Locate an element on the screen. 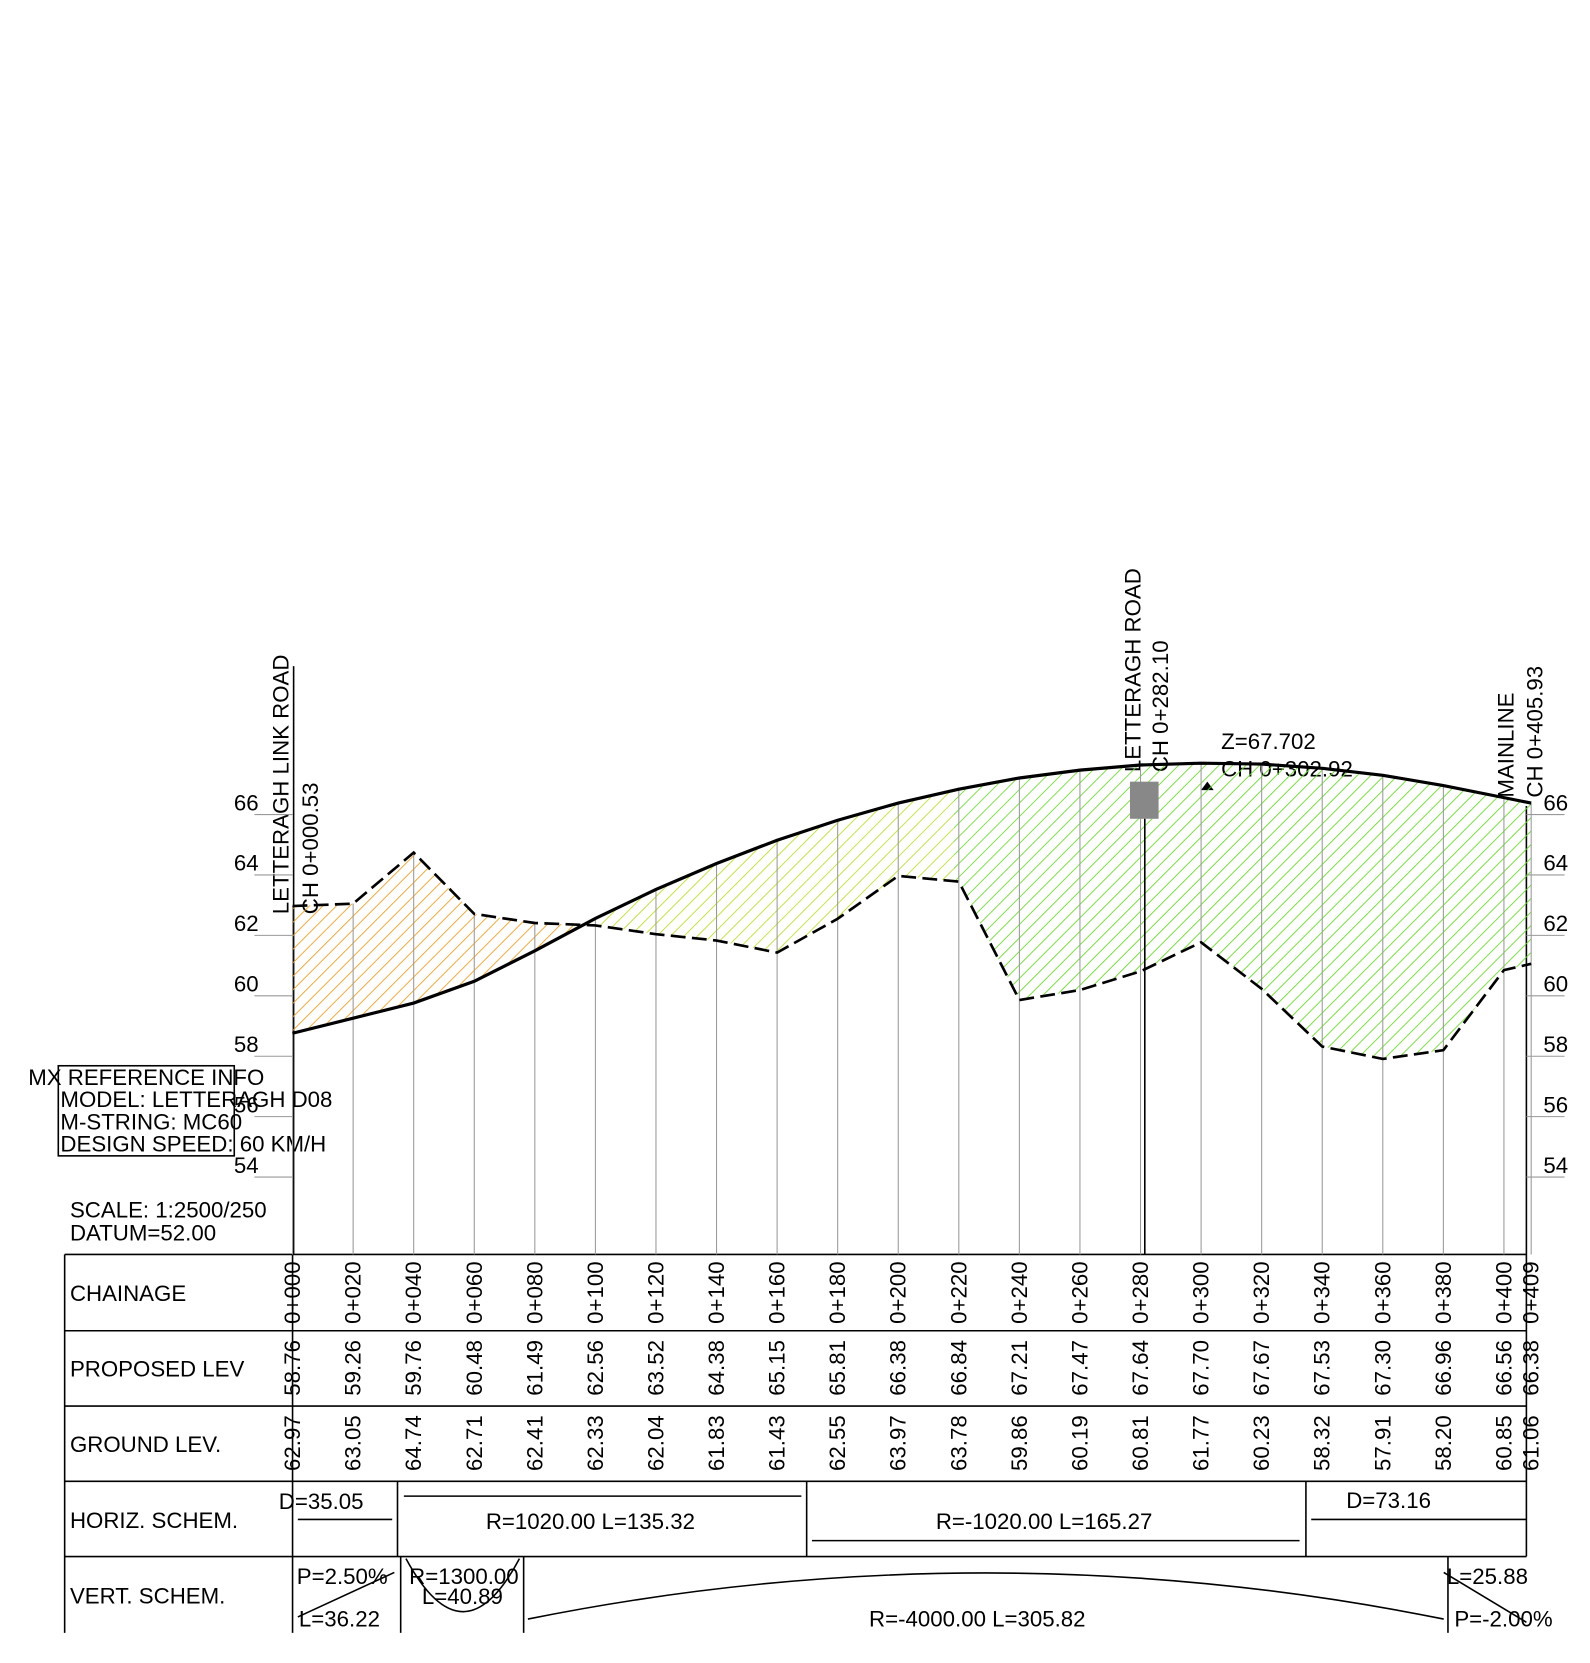  row-label: VERT. SCHEM. is located at coordinates (147, 1595).